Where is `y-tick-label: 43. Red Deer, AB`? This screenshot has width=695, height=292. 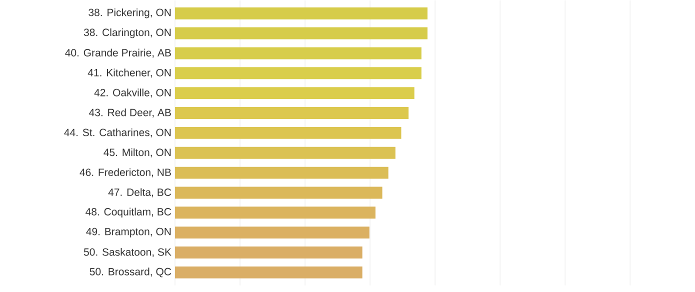 y-tick-label: 43. Red Deer, AB is located at coordinates (130, 113).